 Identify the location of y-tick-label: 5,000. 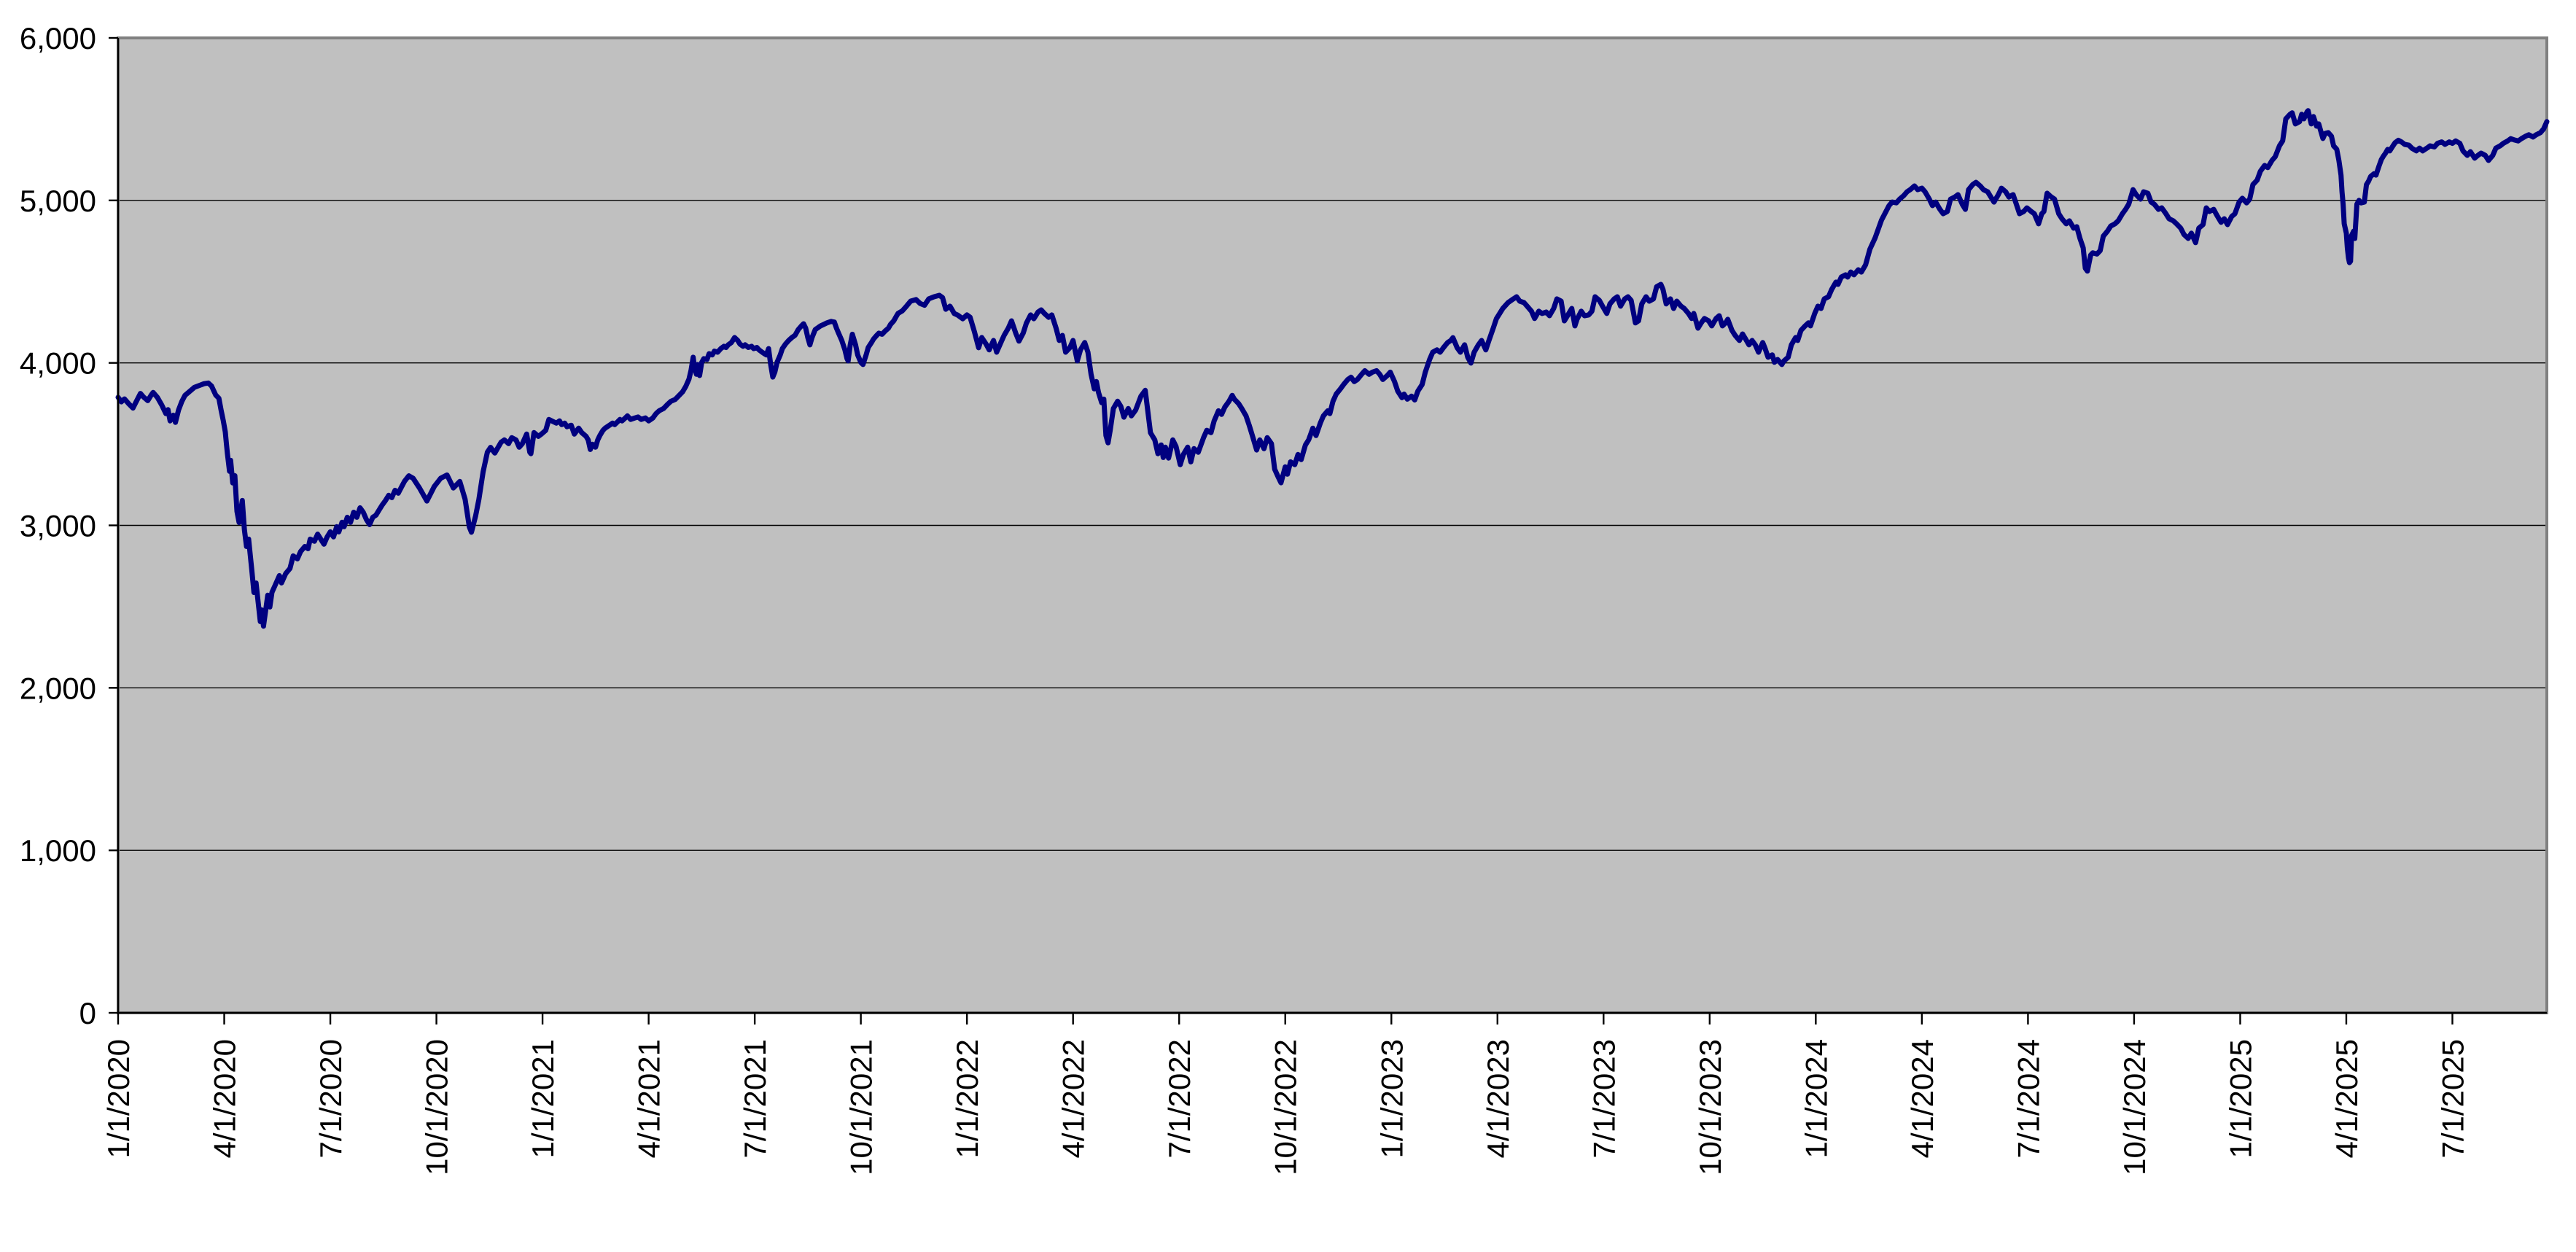
(58, 201).